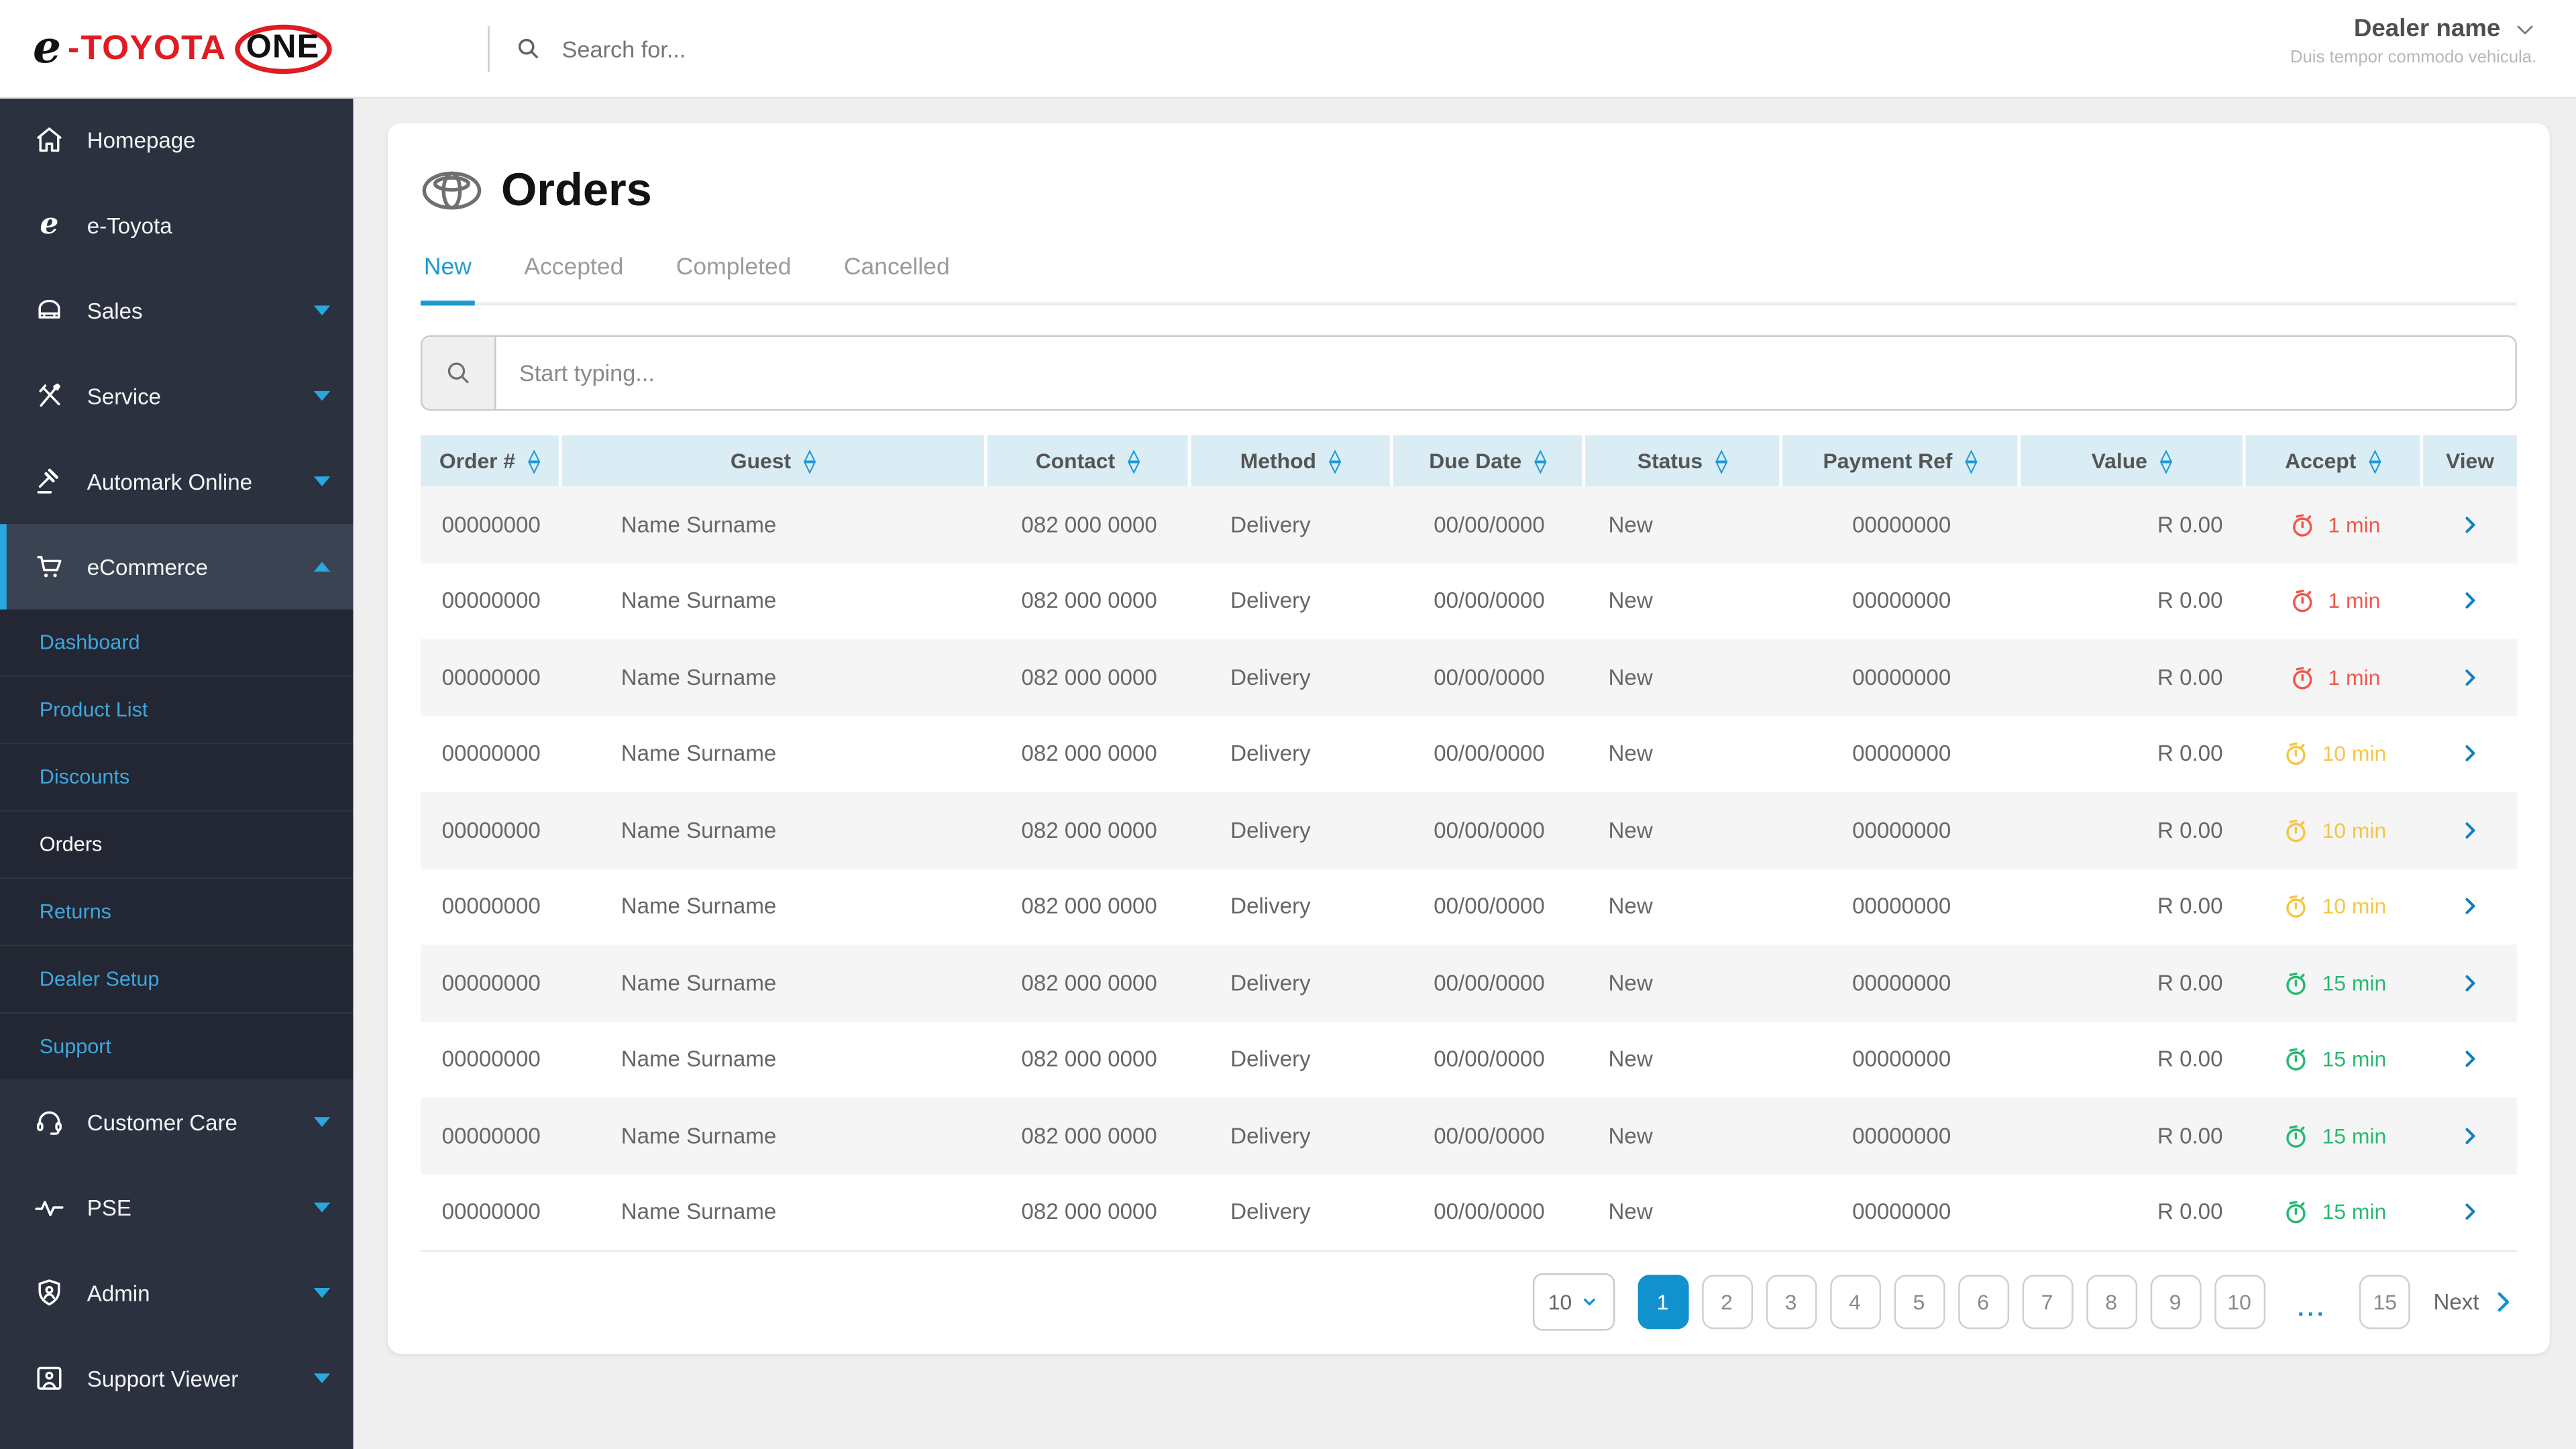 Image resolution: width=2576 pixels, height=1449 pixels. Describe the element at coordinates (177, 911) in the screenshot. I see `sidebar-subitem-returns: Returns` at that location.